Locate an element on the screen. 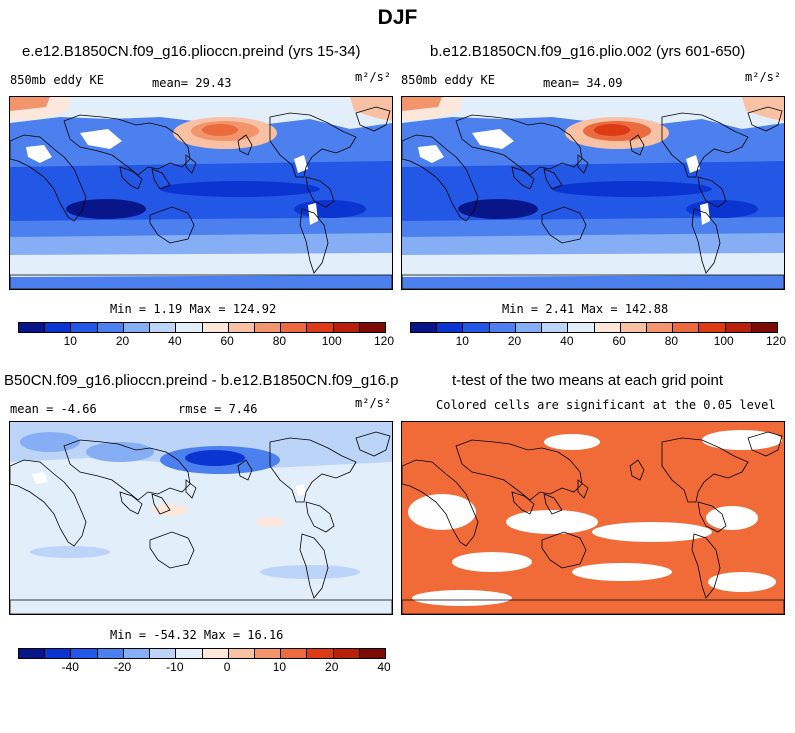 The width and height of the screenshot is (795, 733). colorbar-tick-label: -20 is located at coordinates (122, 667).